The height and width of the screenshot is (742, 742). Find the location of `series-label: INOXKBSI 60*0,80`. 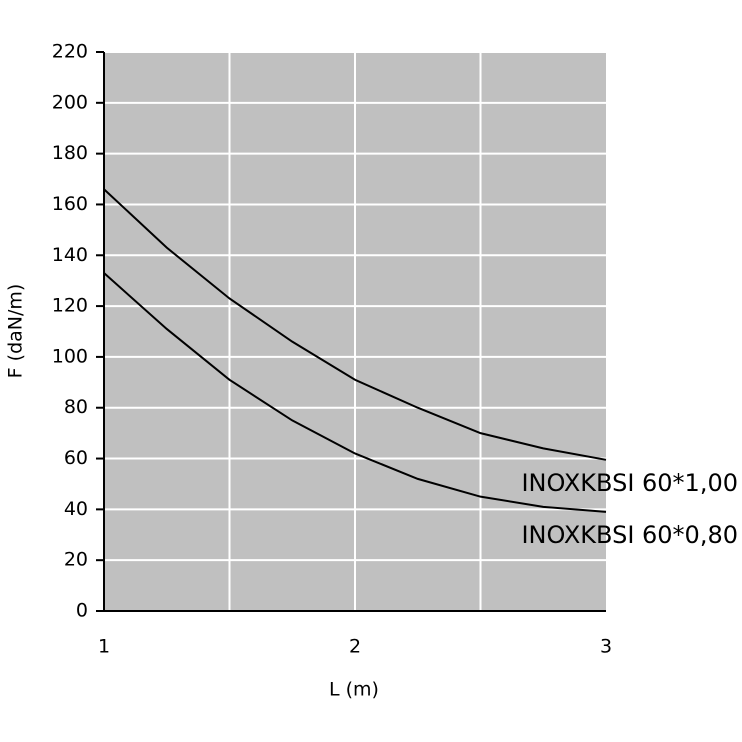

series-label: INOXKBSI 60*0,80 is located at coordinates (629, 535).